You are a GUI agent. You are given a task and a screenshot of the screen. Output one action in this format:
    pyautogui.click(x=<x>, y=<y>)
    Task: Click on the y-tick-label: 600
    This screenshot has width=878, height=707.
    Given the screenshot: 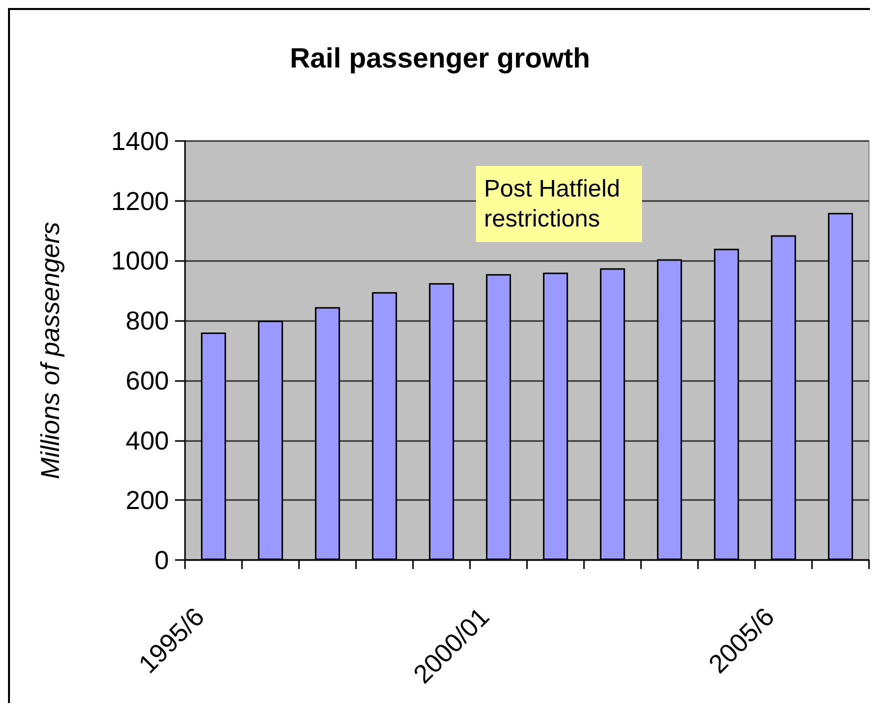 What is the action you would take?
    pyautogui.click(x=147, y=380)
    